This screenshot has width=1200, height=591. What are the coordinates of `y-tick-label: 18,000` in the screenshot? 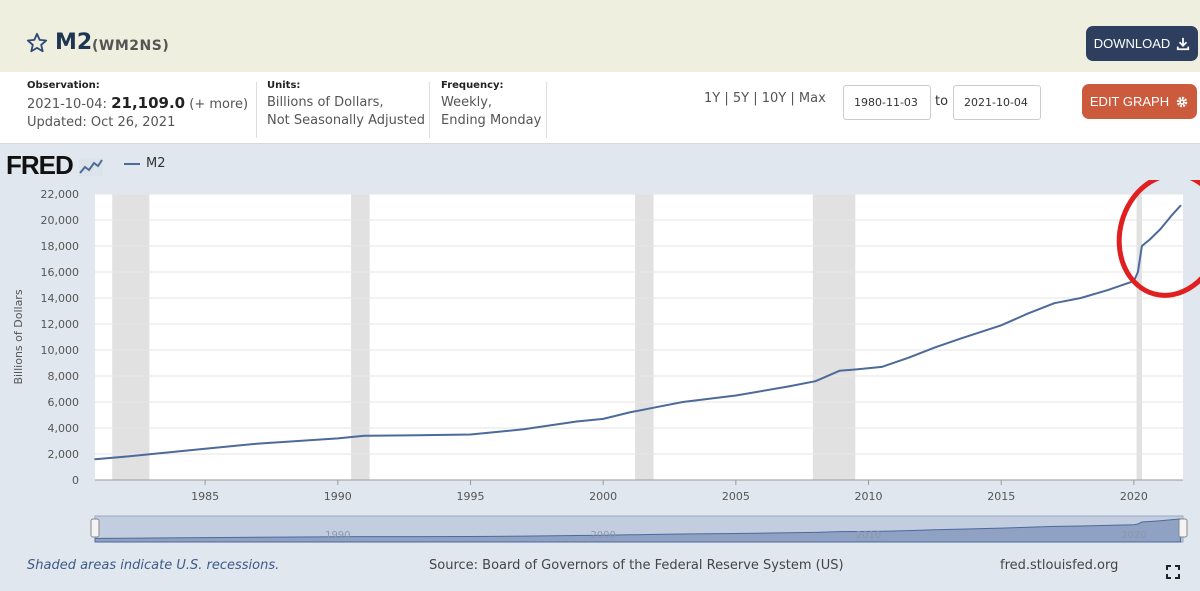 It's located at (60, 246).